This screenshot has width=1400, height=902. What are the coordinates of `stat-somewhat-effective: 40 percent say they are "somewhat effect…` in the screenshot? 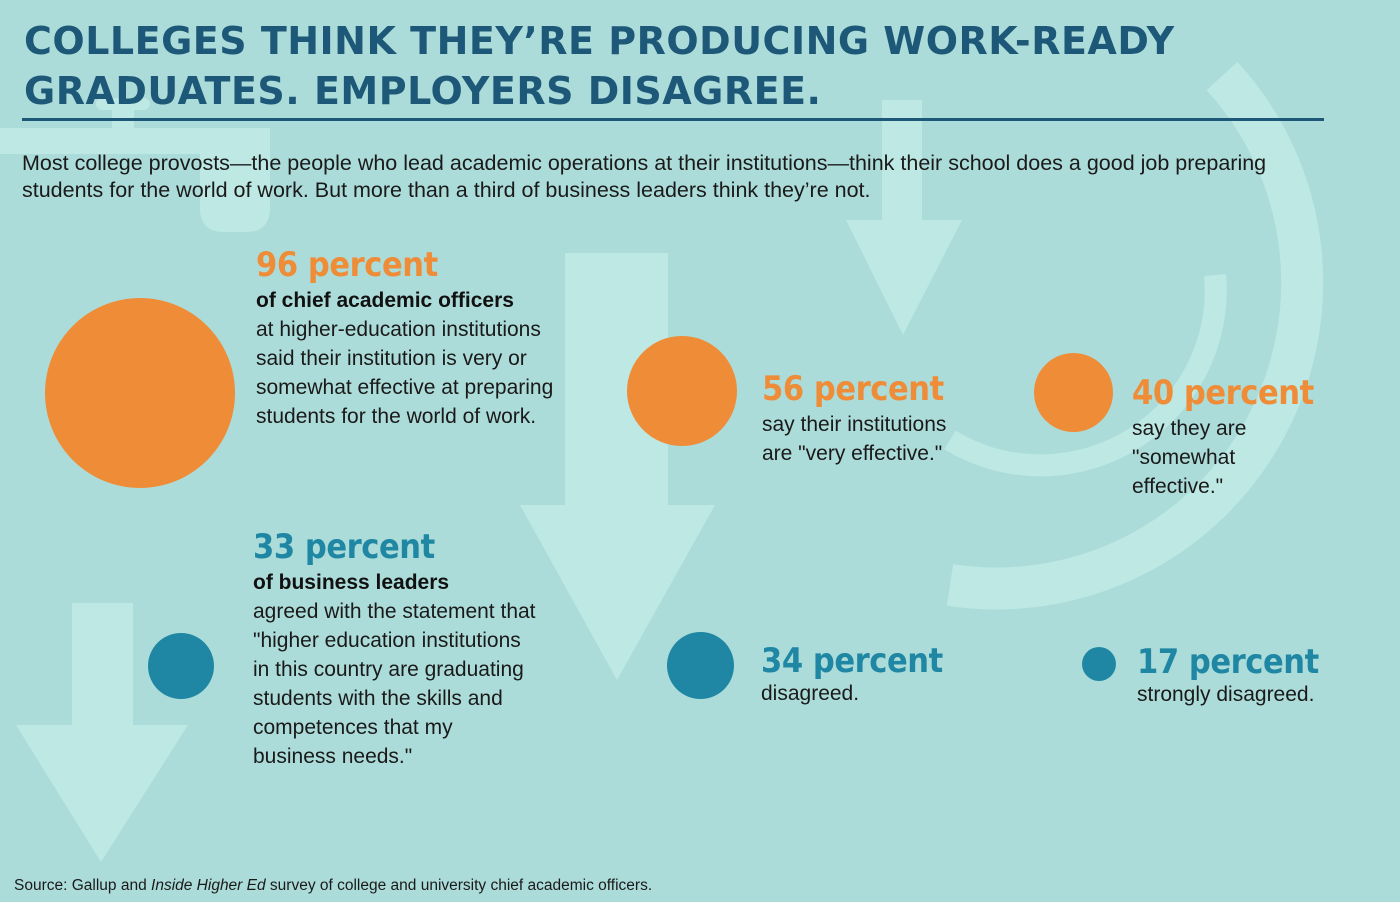 It's located at (1227, 436).